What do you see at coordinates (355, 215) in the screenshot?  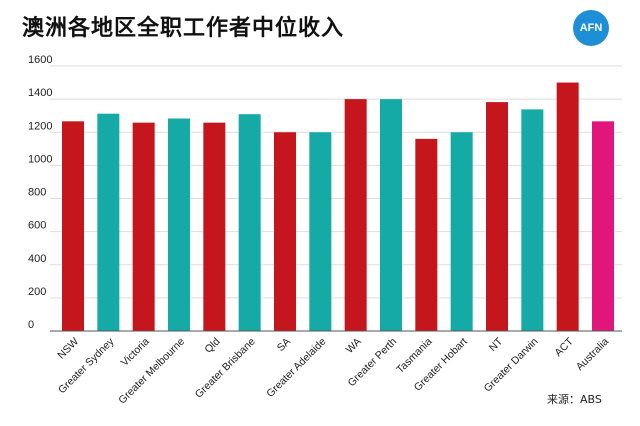 I see `bar-wa` at bounding box center [355, 215].